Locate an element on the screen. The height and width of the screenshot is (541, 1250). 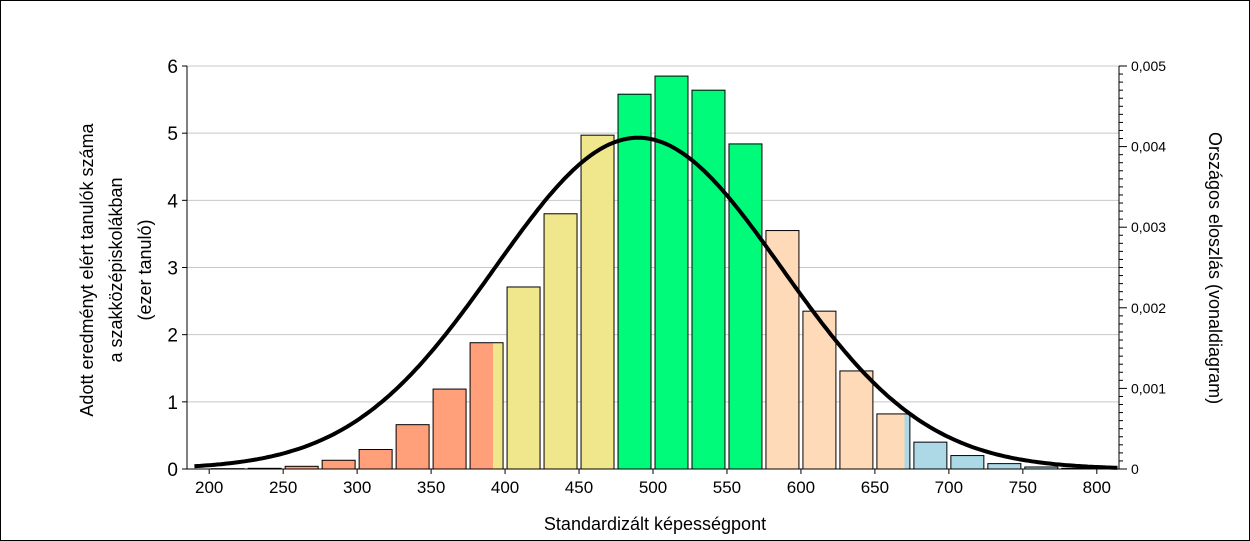
x-tick-label: 550 is located at coordinates (727, 487).